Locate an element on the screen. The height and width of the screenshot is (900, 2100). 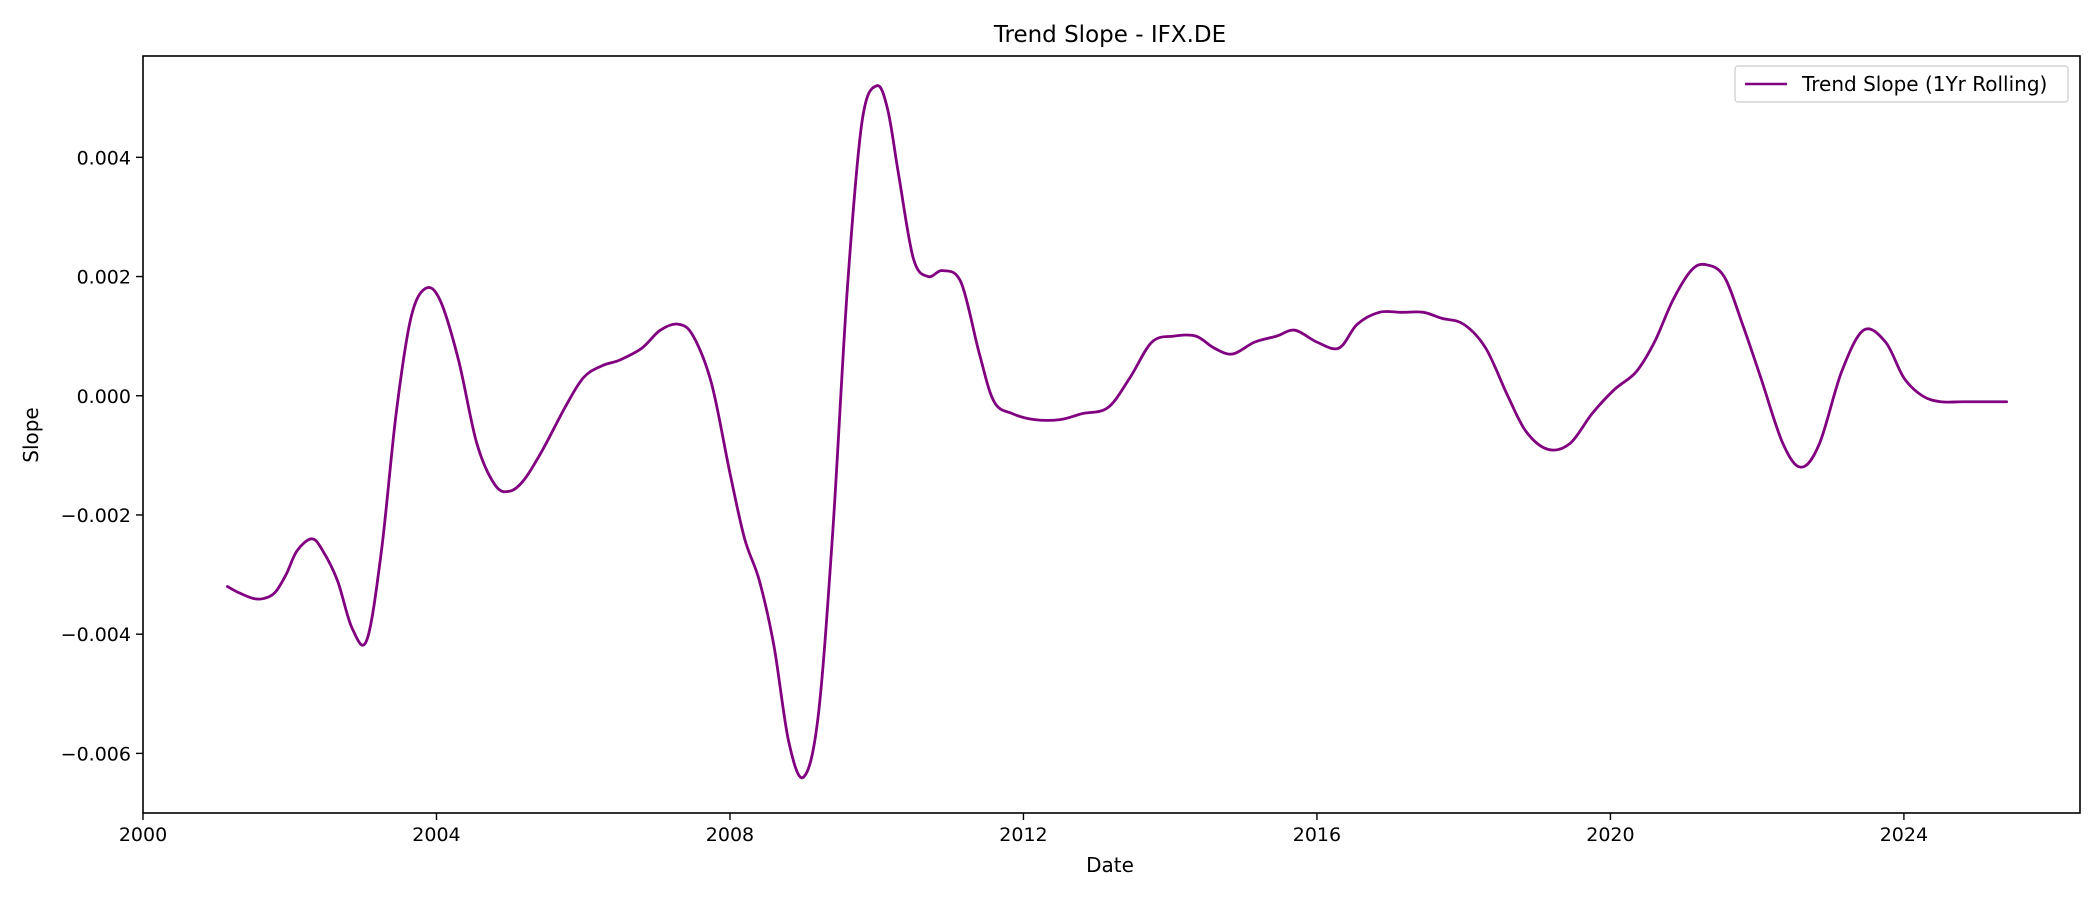
chart-title: Trend Slope - IFX.DE is located at coordinates (1109, 35).